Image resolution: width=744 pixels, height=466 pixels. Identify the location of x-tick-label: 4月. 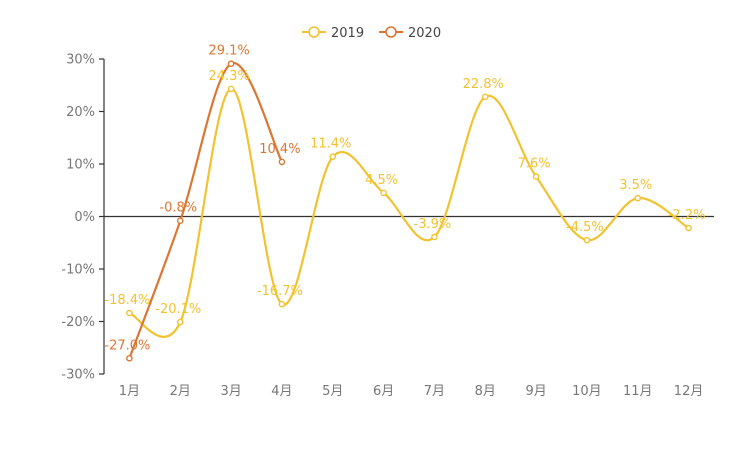
(281, 391).